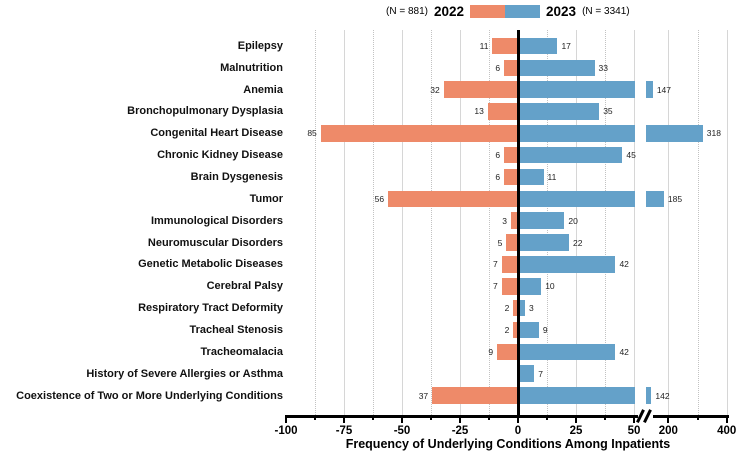 This screenshot has height=466, width=741. Describe the element at coordinates (236, 177) in the screenshot. I see `category-label: Brain Dysgenesis` at that location.